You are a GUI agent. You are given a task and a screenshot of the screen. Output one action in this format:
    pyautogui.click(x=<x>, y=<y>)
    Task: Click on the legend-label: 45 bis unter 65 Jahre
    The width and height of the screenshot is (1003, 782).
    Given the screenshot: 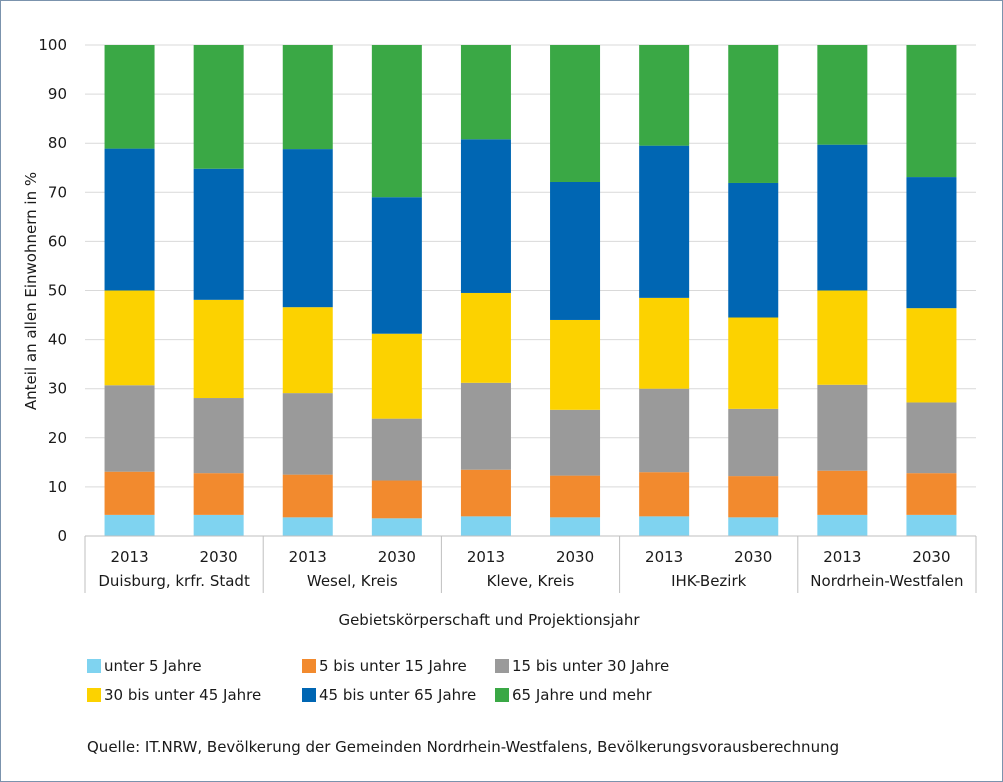 What is the action you would take?
    pyautogui.click(x=398, y=695)
    